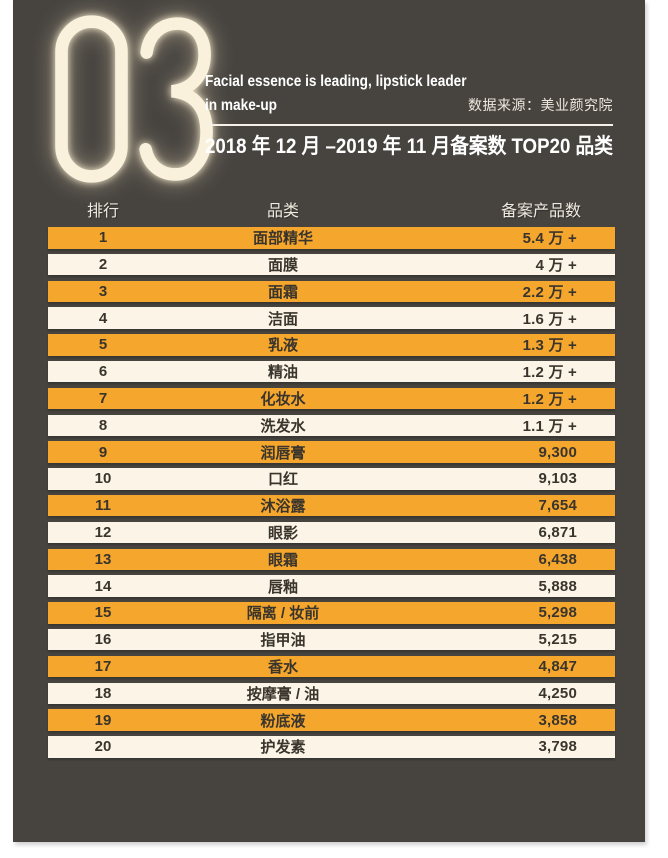 The width and height of the screenshot is (668, 858). I want to click on rank-cell: 15, so click(103, 613).